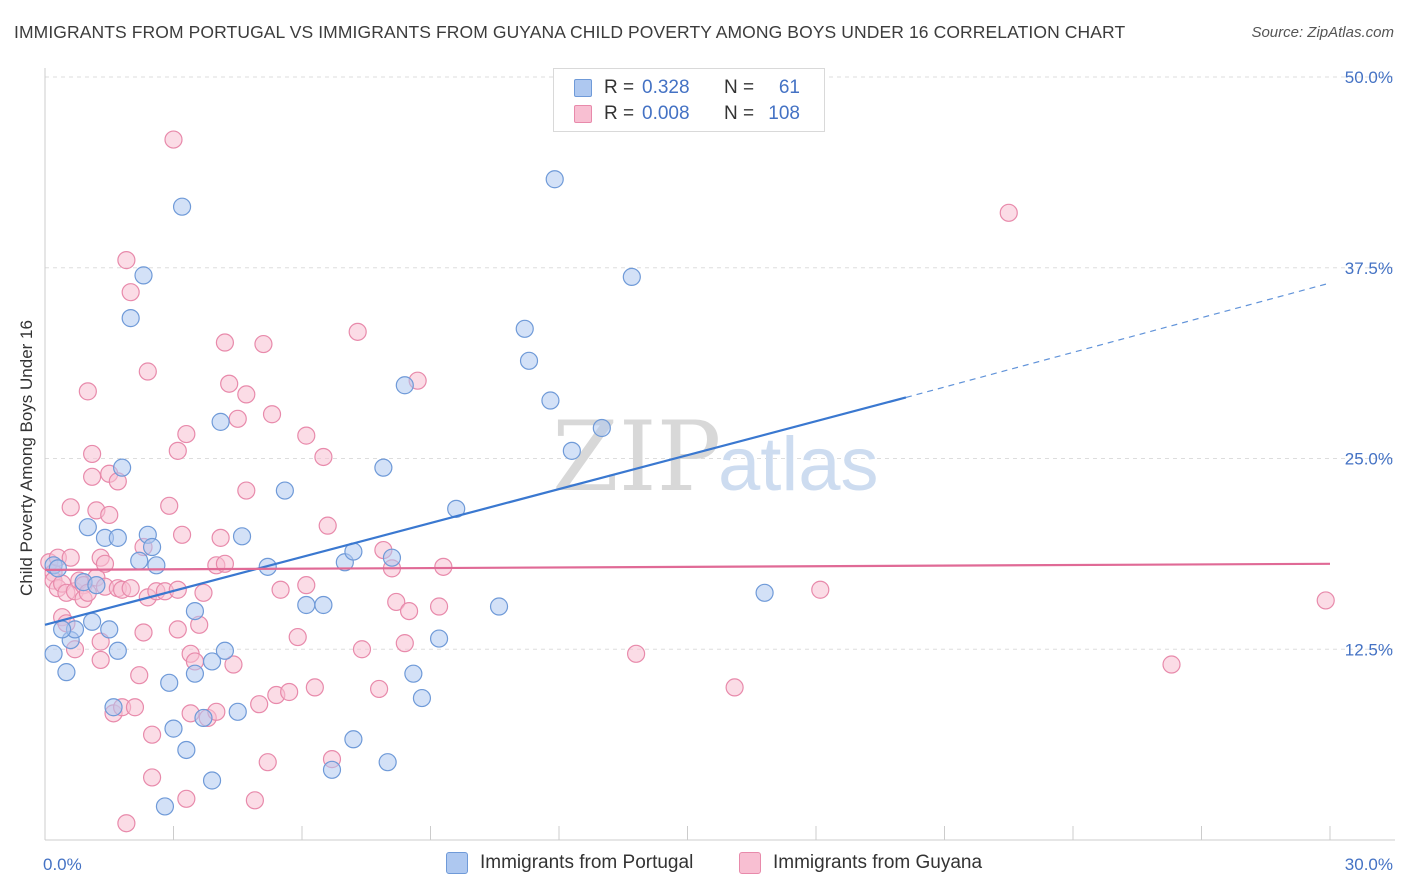 Image resolution: width=1406 pixels, height=892 pixels. I want to click on legend-item-portugal: Immigrants from Portugal, so click(569, 863).